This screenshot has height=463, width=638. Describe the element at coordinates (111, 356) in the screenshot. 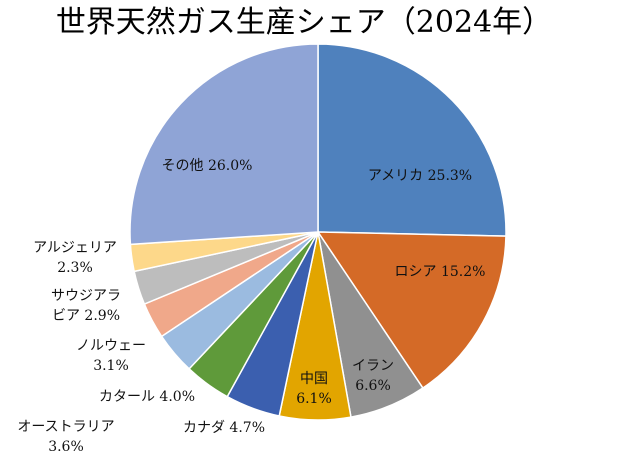

I see `slice-label-8: ノルウェー 3.1%` at that location.